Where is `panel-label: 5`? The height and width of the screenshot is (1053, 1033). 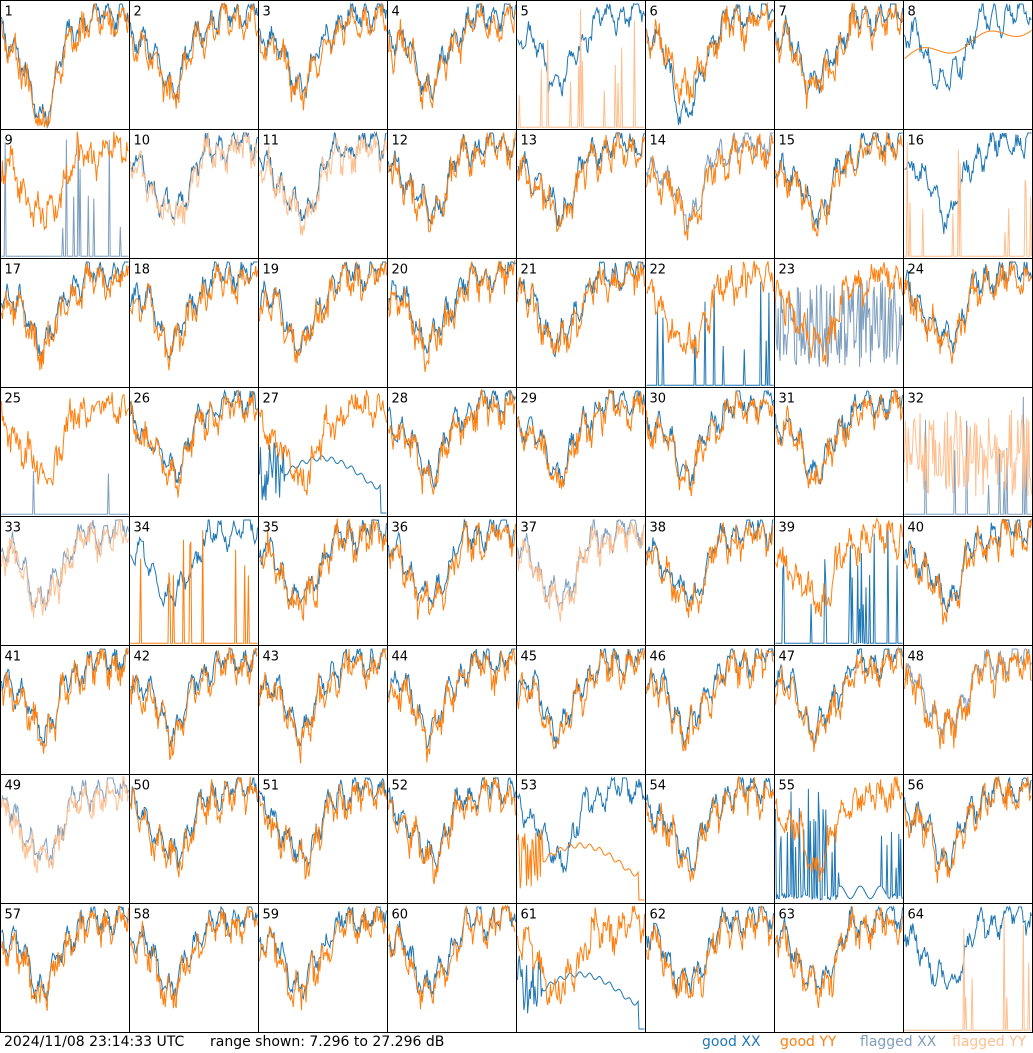
panel-label: 5 is located at coordinates (525, 12).